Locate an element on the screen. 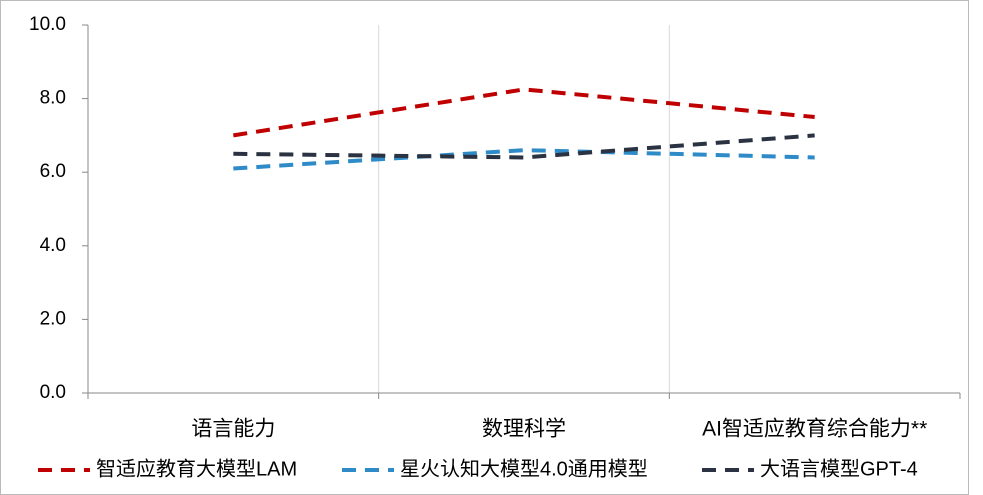 The width and height of the screenshot is (983, 495). y-tick-label: 8.0 is located at coordinates (53, 98).